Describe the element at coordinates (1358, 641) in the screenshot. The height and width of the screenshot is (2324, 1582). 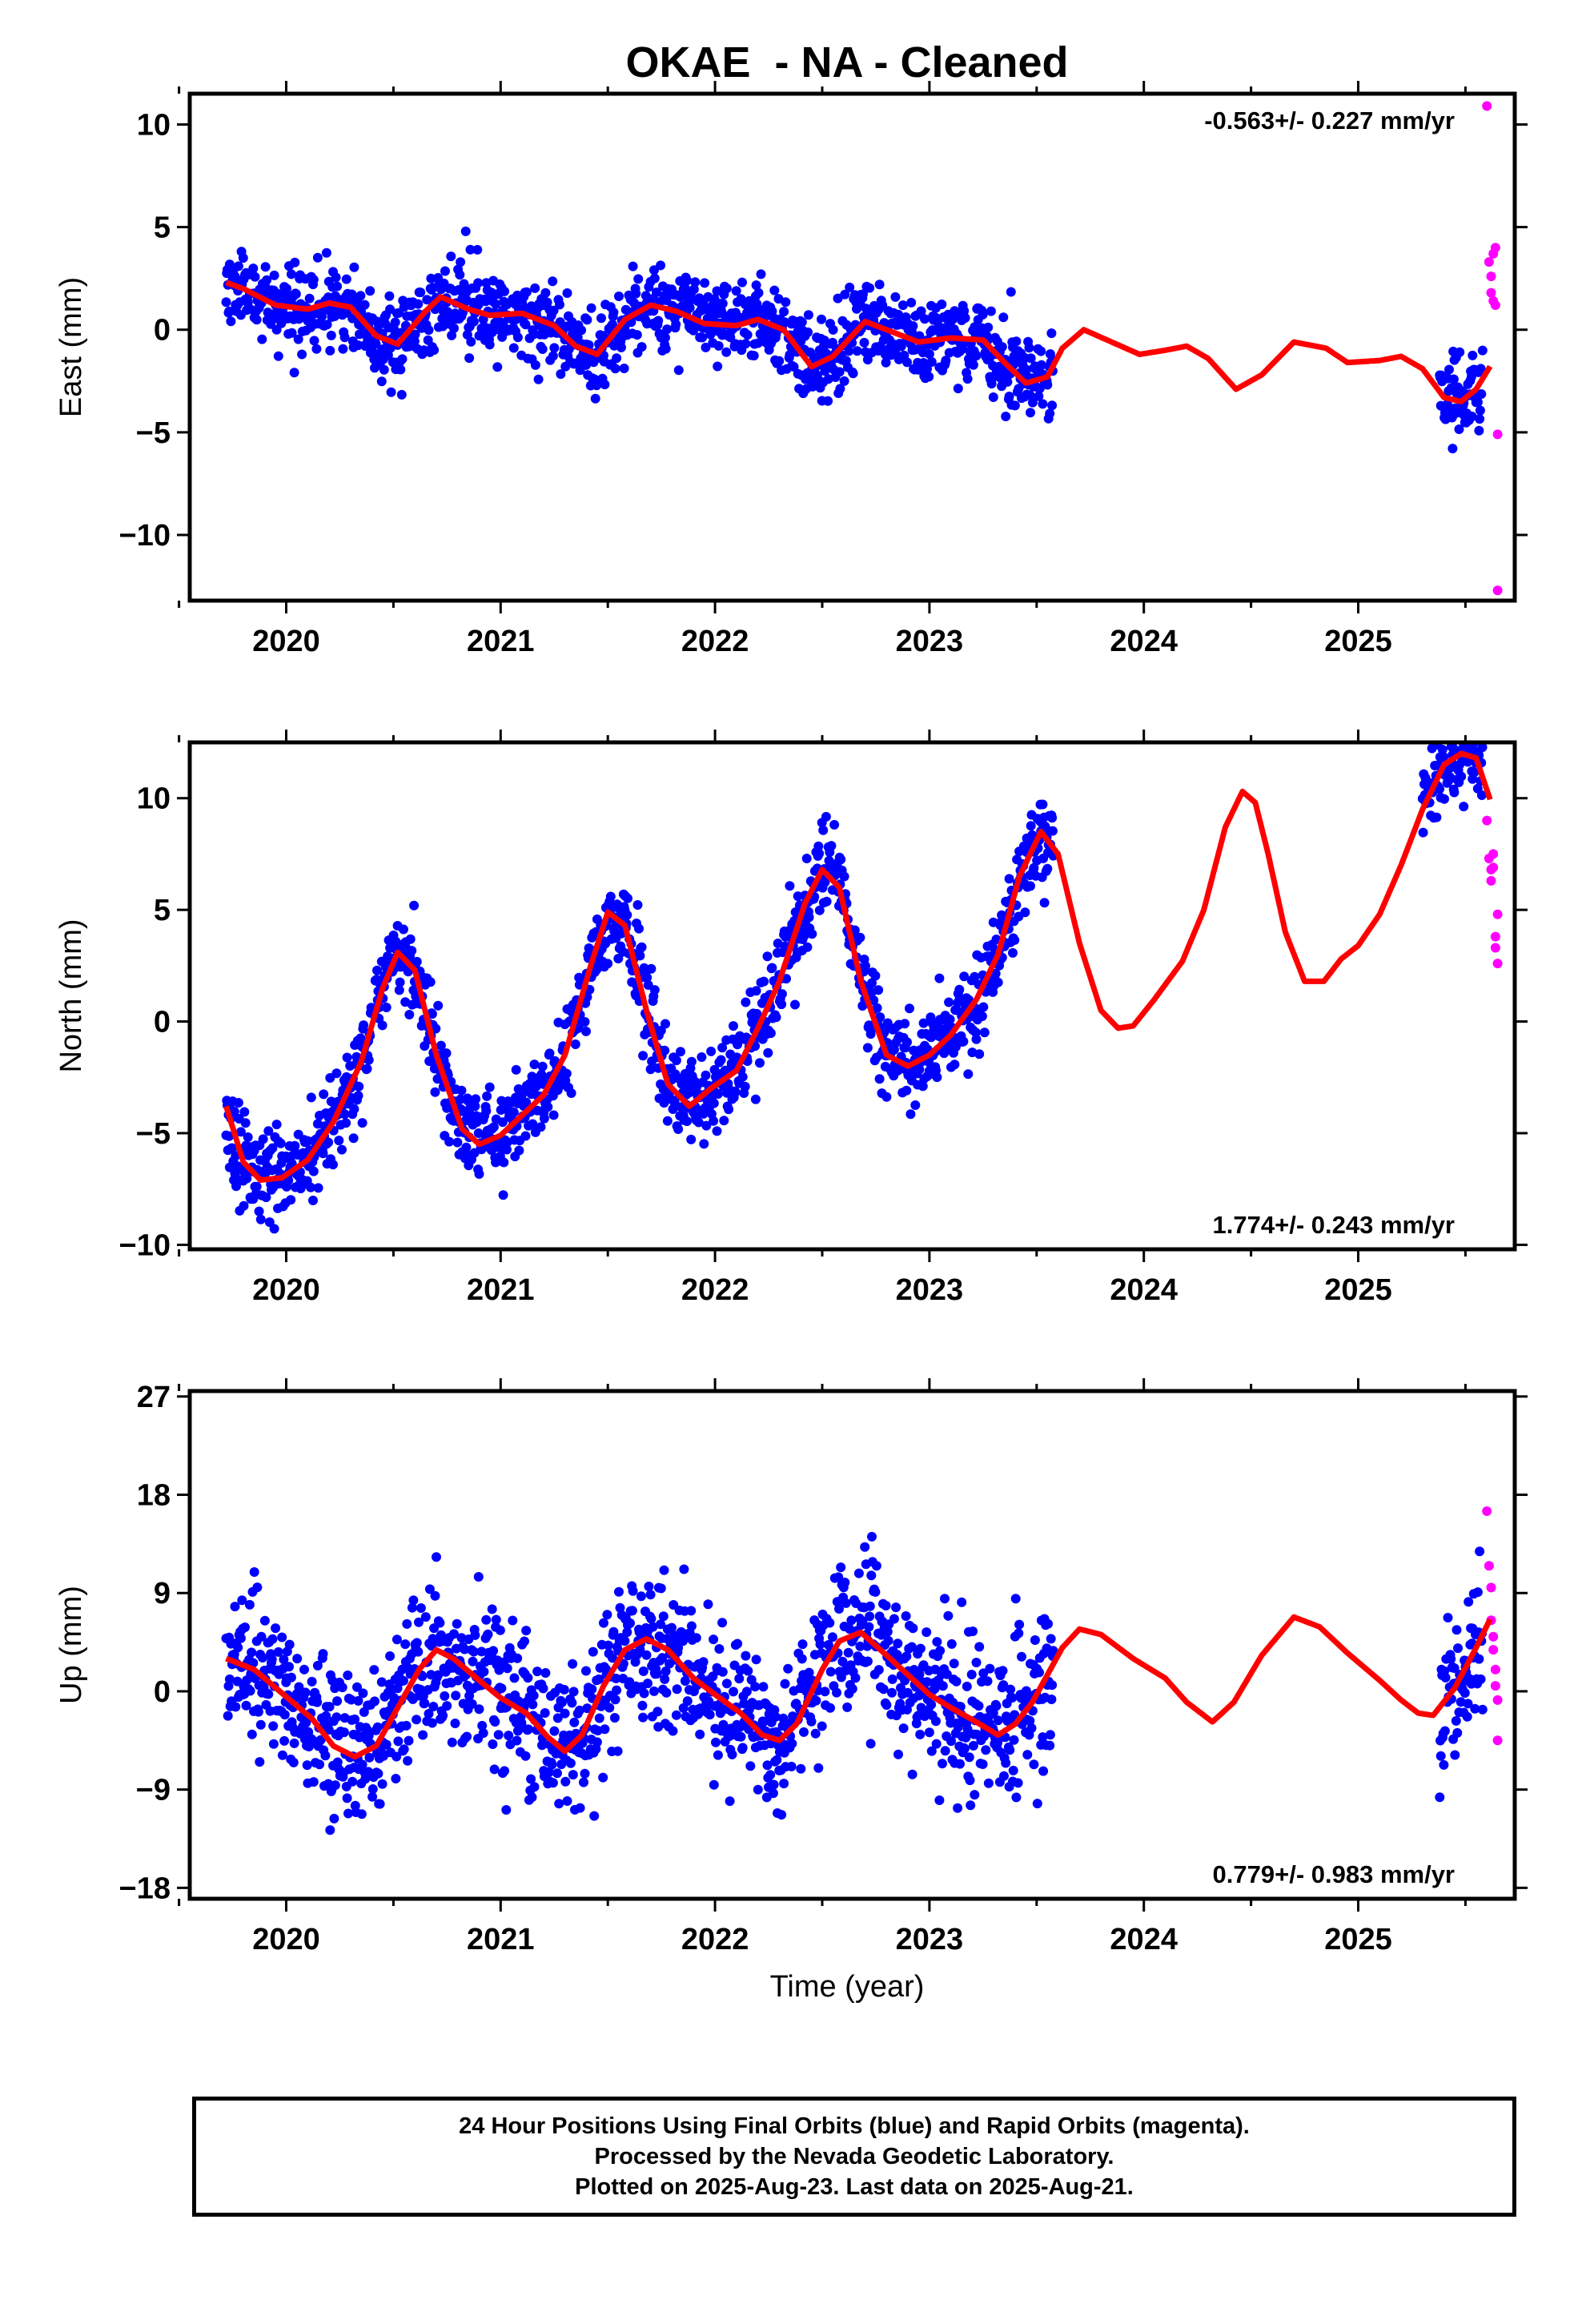
I see `x-tick-label: 2025` at that location.